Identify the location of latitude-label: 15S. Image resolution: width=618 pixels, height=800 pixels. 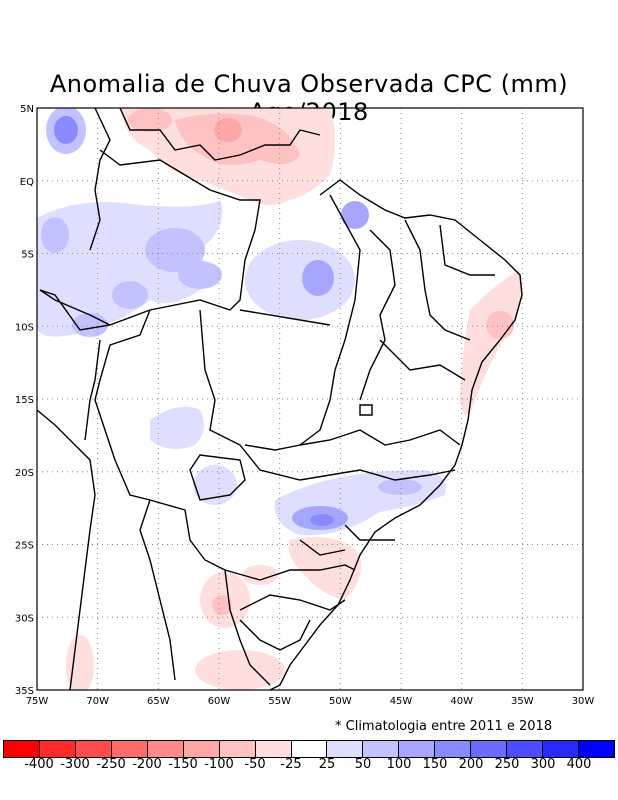
(24, 400).